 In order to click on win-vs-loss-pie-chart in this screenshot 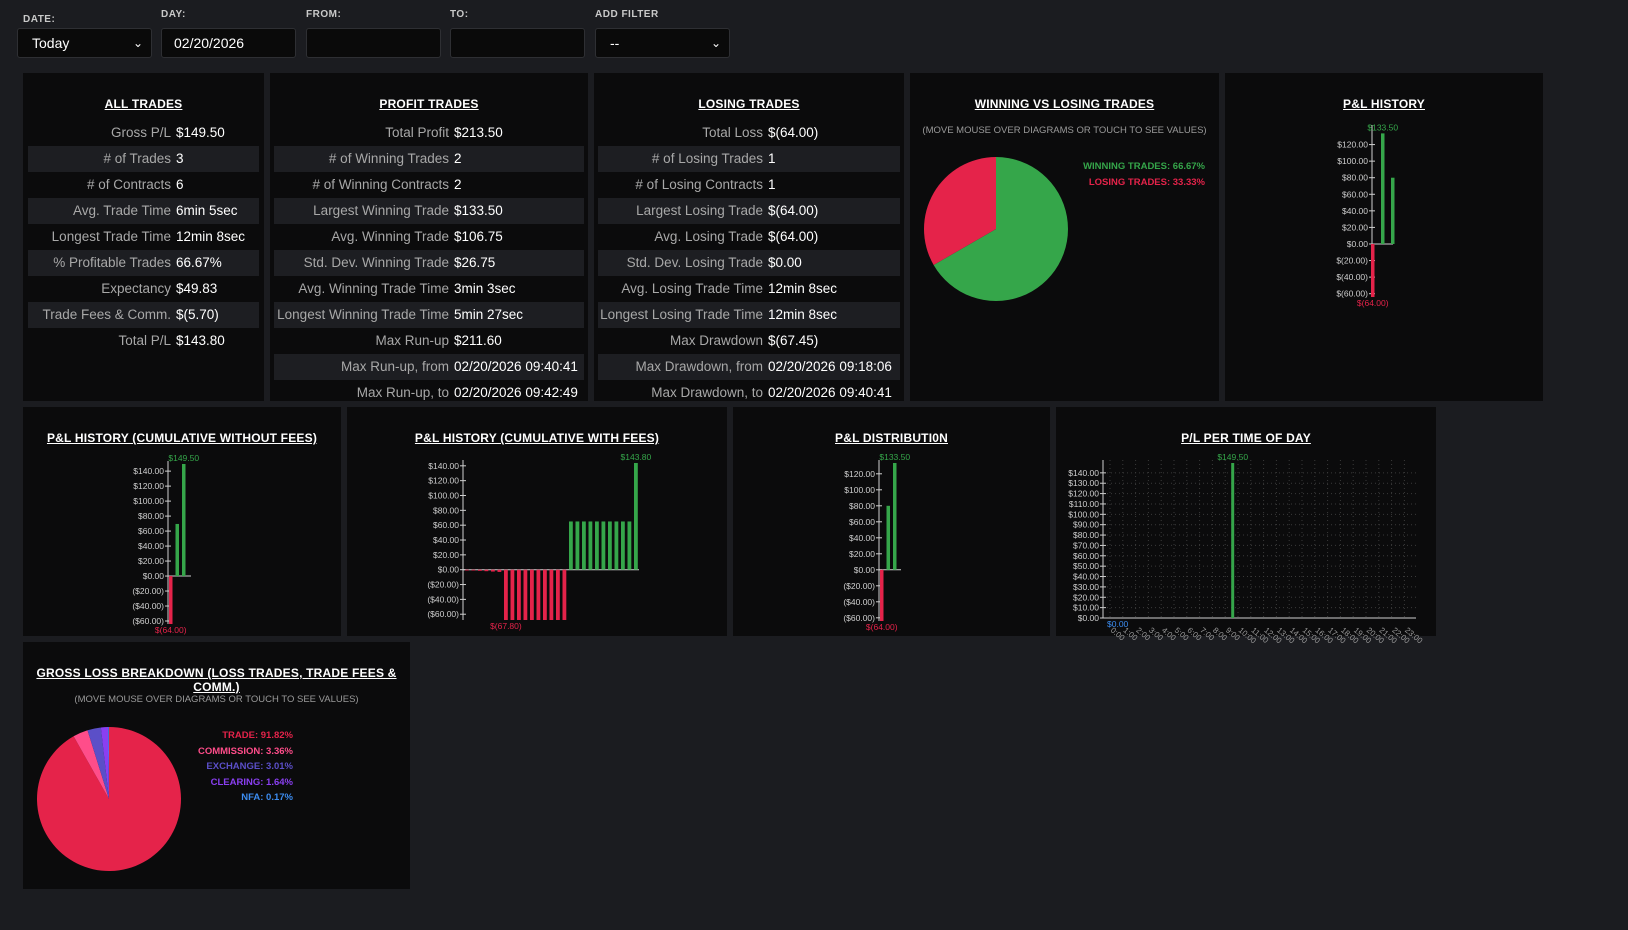, I will do `click(1064, 237)`.